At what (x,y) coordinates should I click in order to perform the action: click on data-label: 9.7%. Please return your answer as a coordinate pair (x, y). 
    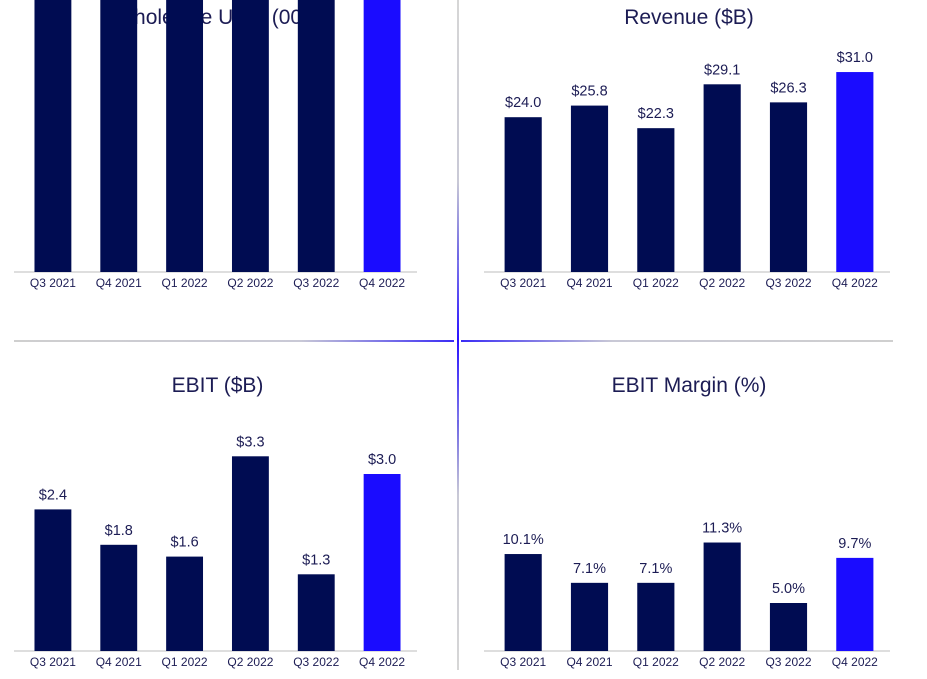
    Looking at the image, I should click on (854, 544).